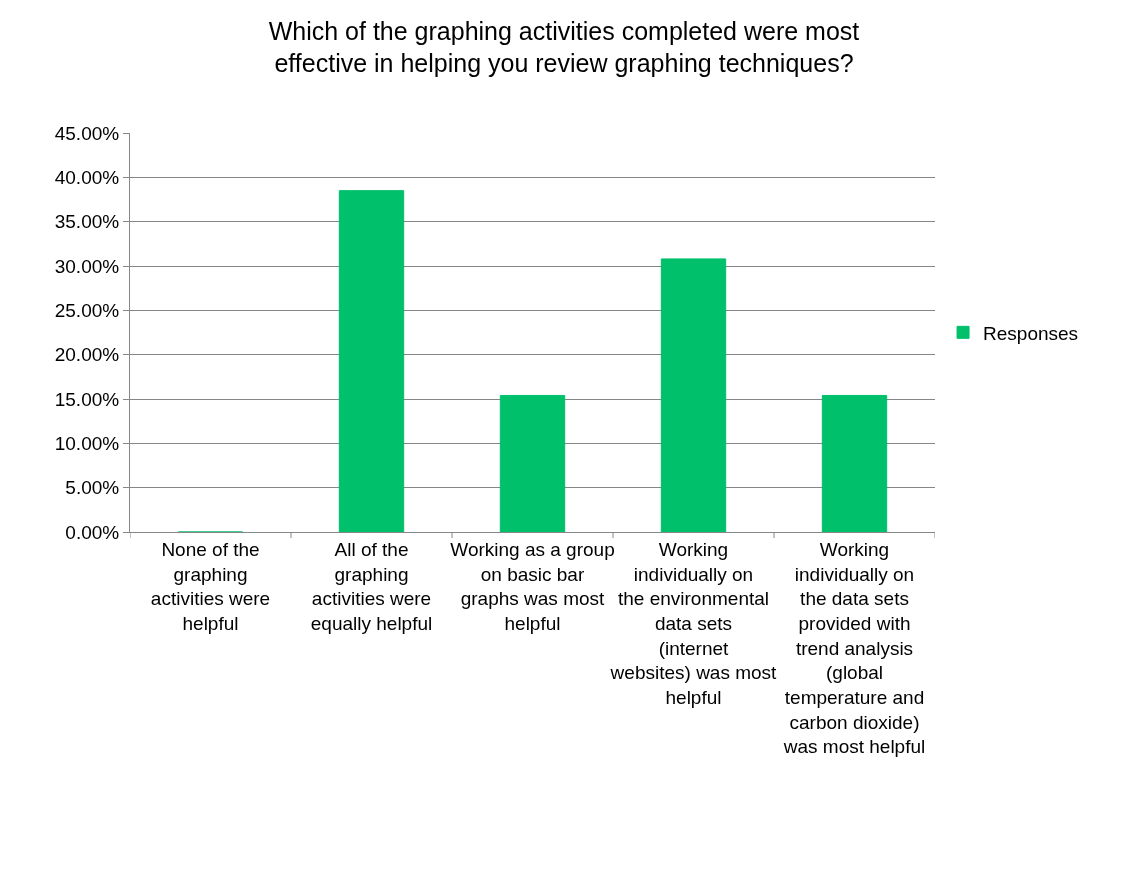  Describe the element at coordinates (87, 222) in the screenshot. I see `y-tick-label: 35.00%` at that location.